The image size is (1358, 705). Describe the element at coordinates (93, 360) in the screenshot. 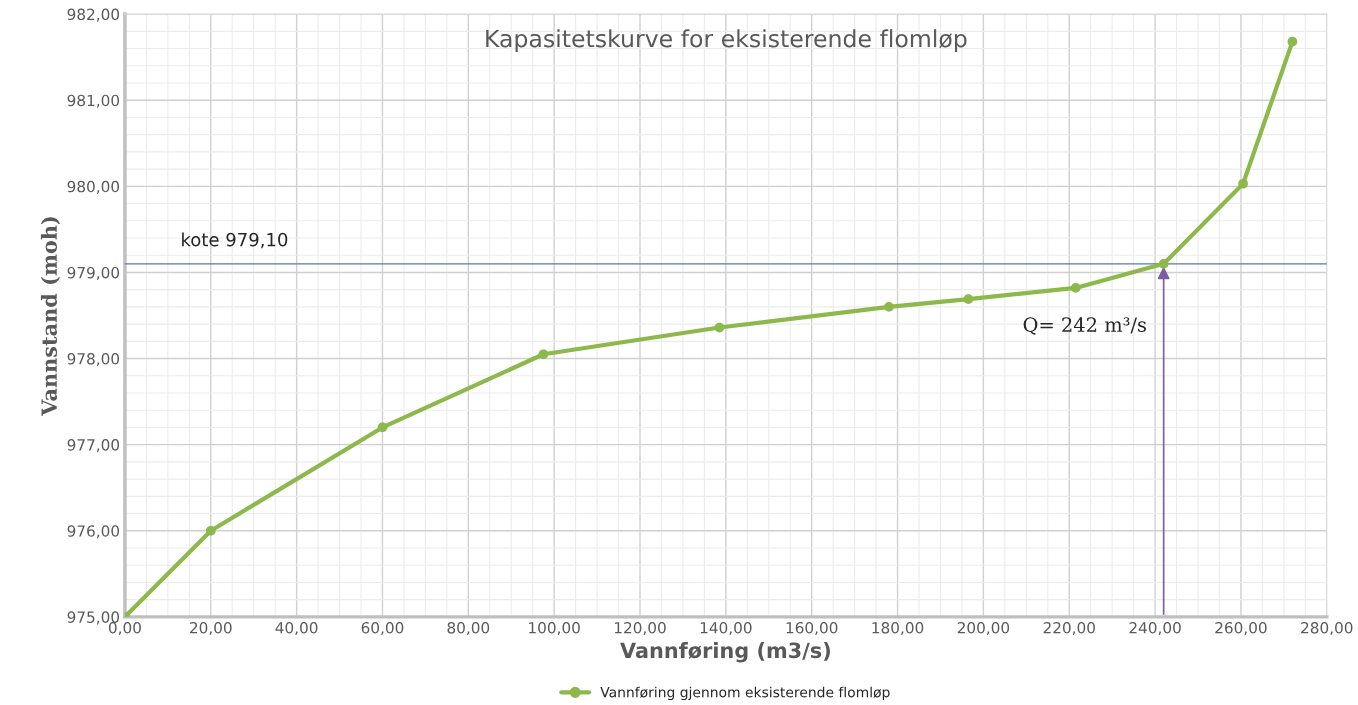

I see `y-tick-label: 978,00` at that location.